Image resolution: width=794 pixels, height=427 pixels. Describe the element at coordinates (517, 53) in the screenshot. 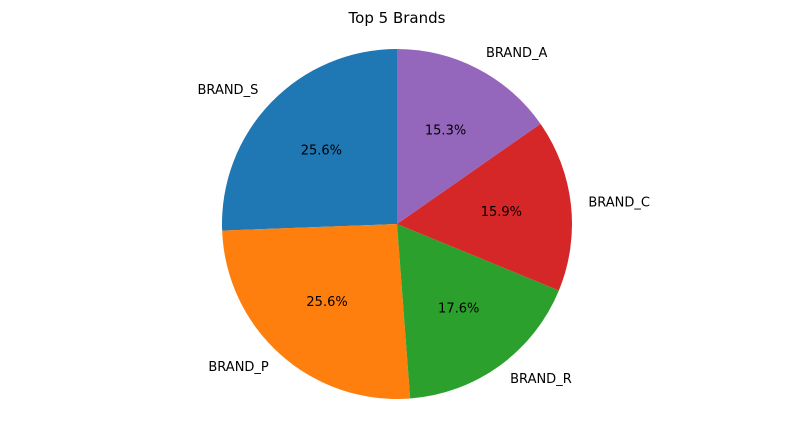

I see `slice-label: BRAND_A` at that location.